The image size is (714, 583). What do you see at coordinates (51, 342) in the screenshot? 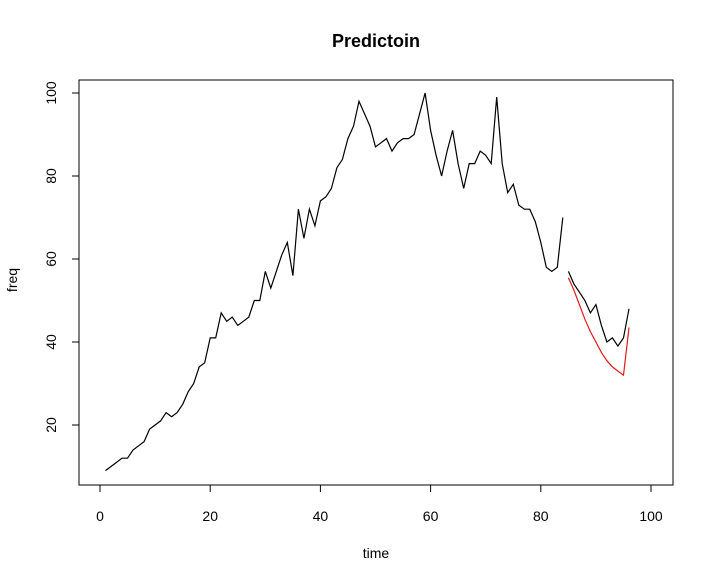
I see `y-tick-label: 40` at bounding box center [51, 342].